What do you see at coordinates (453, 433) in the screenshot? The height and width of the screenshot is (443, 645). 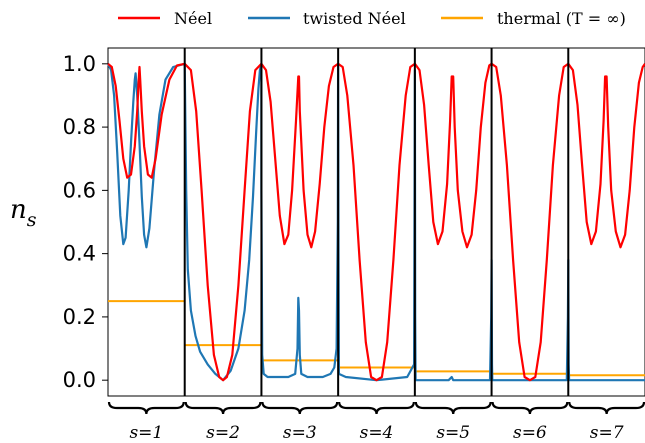 I see `segment-label: s=5` at bounding box center [453, 433].